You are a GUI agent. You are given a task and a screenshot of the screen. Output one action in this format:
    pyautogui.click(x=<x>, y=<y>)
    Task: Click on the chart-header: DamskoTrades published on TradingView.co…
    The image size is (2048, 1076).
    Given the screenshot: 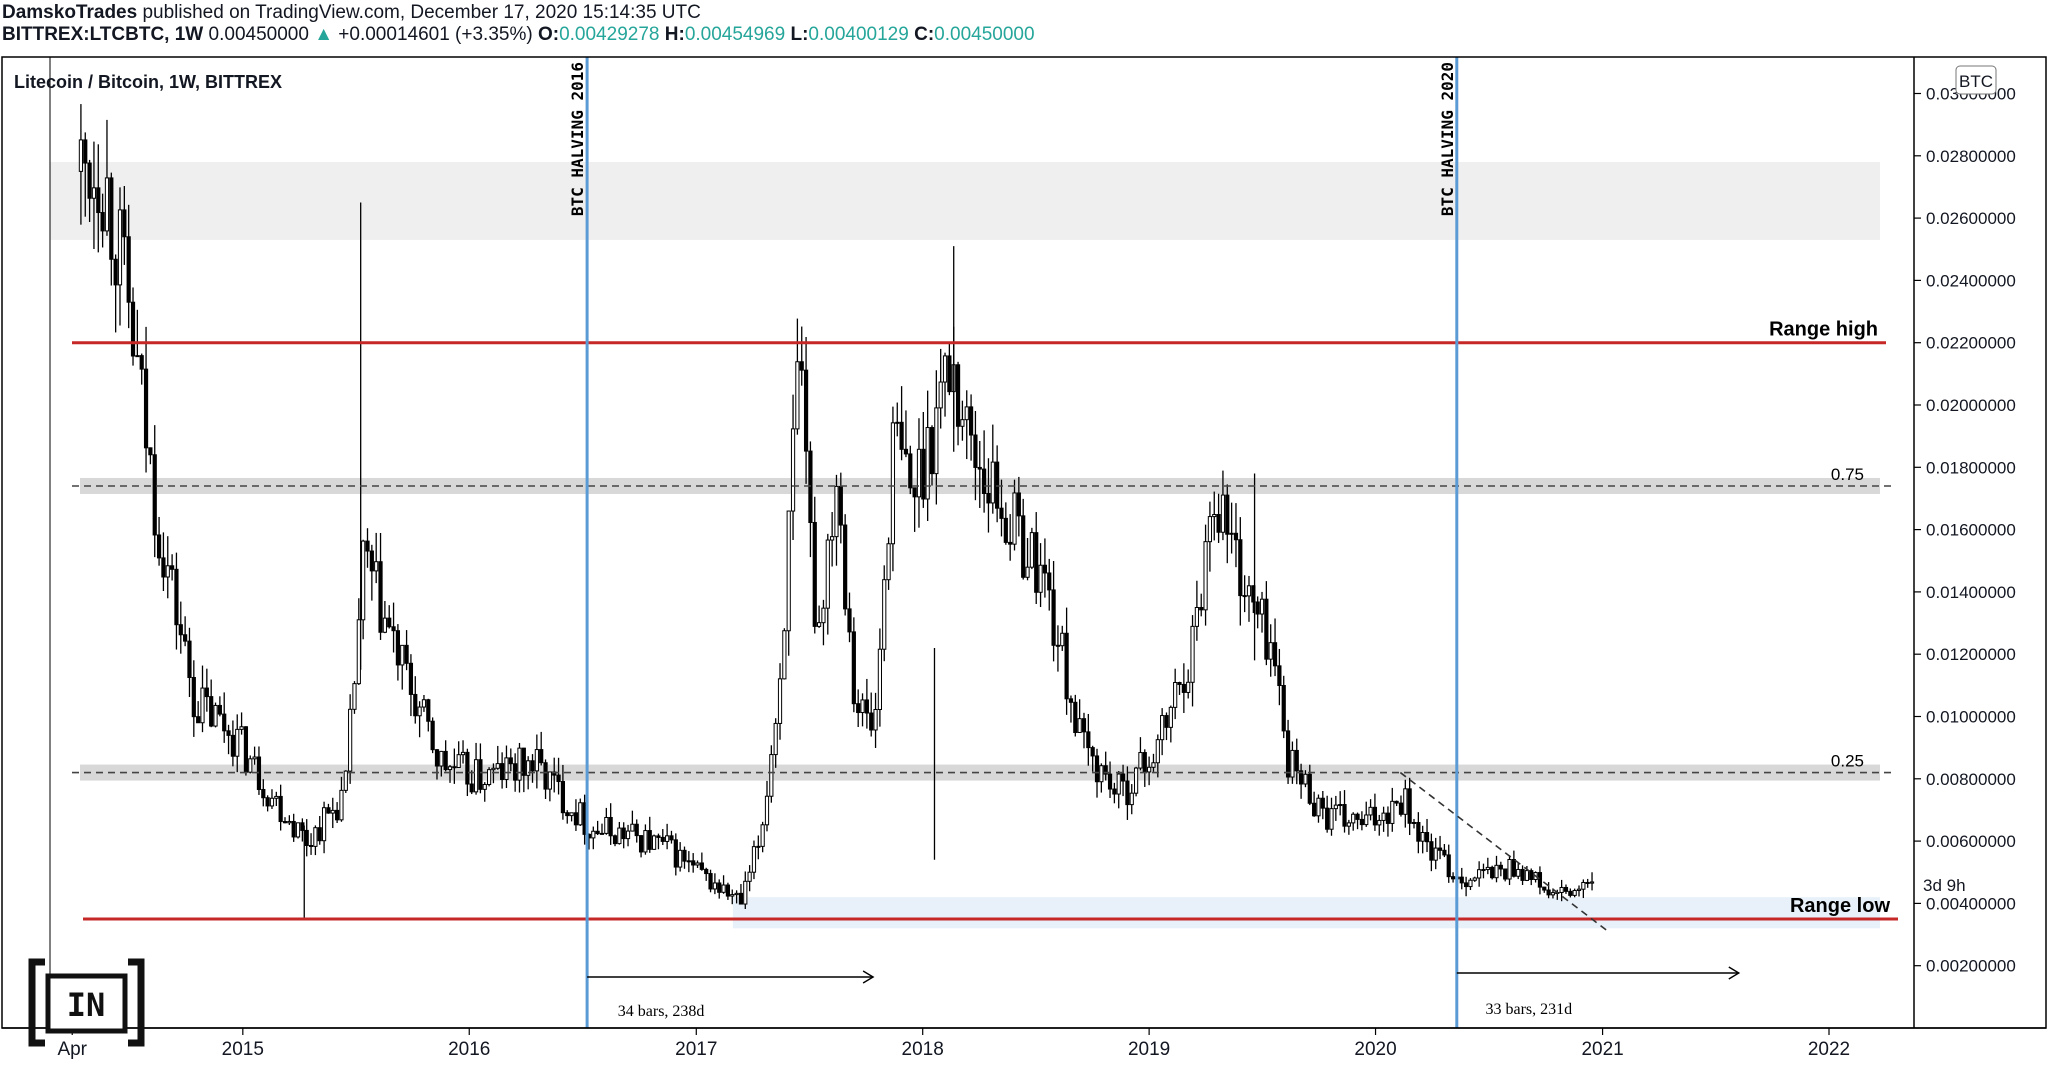 What is the action you would take?
    pyautogui.click(x=1024, y=28)
    